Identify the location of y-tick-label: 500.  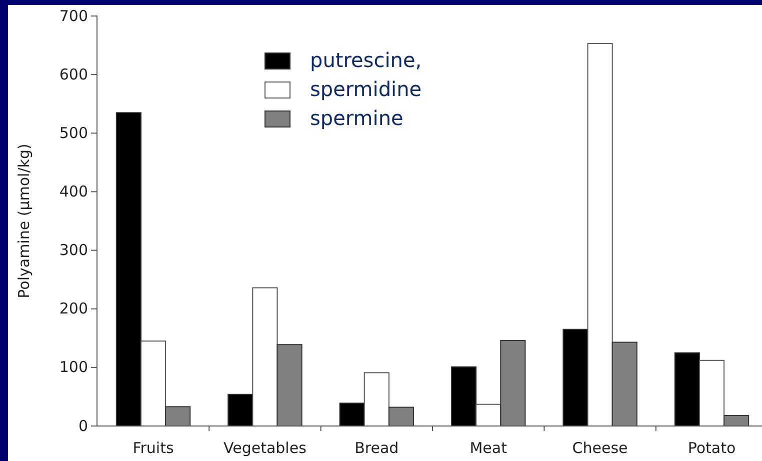
(73, 133).